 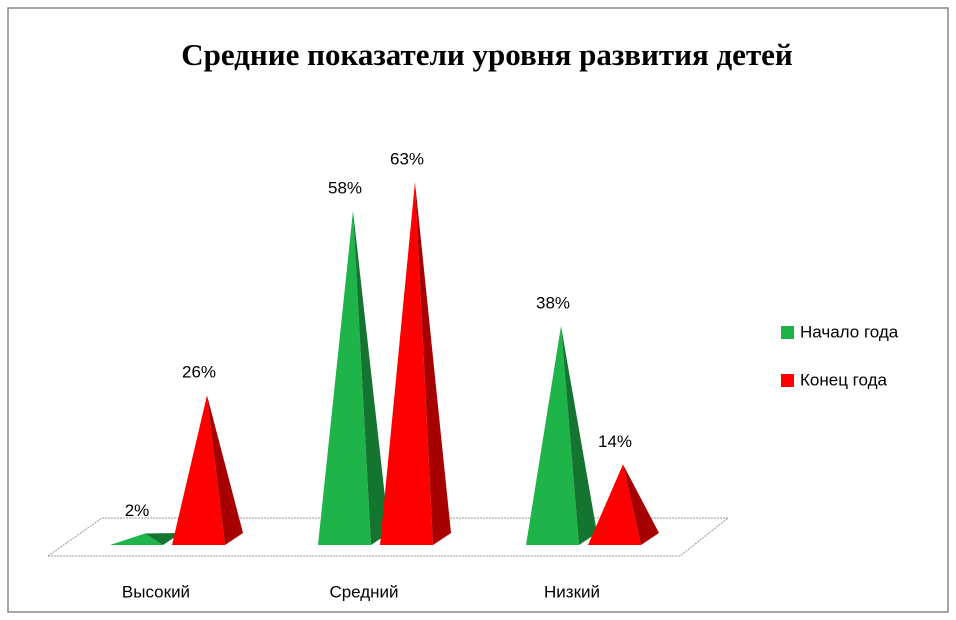 What do you see at coordinates (363, 591) in the screenshot?
I see `x-tick-label: Средний` at bounding box center [363, 591].